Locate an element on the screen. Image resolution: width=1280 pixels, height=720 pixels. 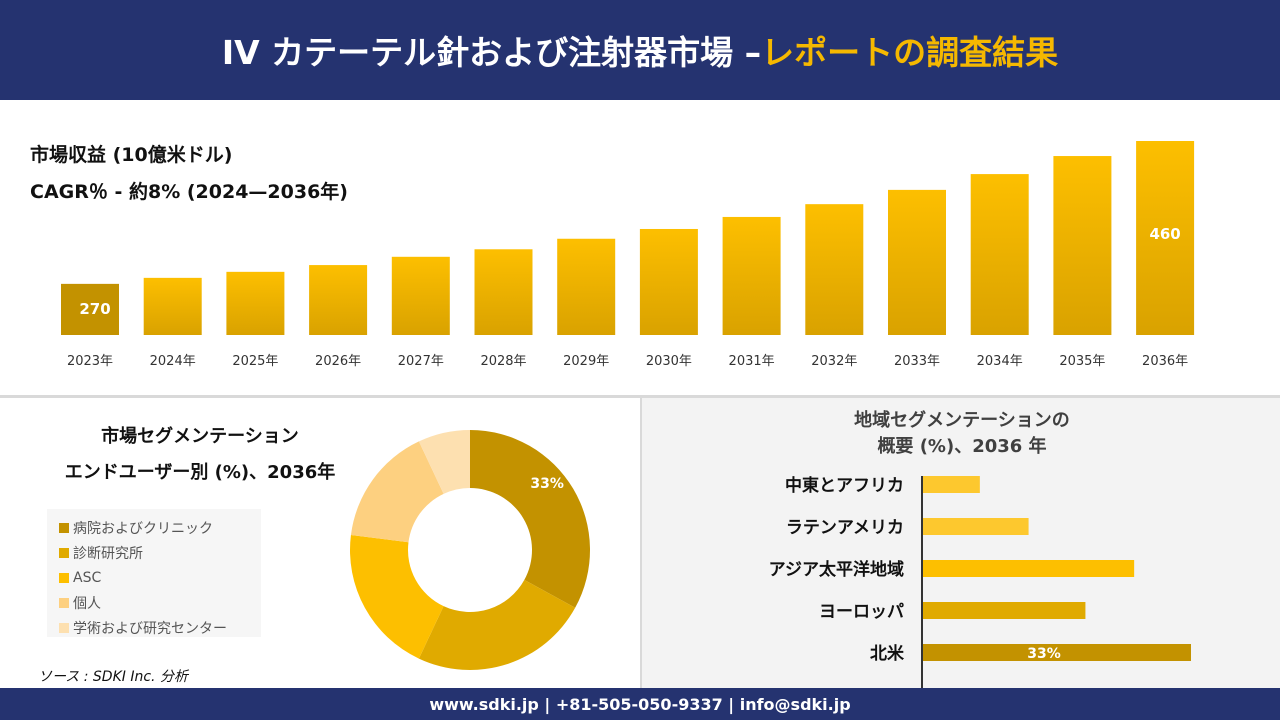
legend-label: 個人 is located at coordinates (87, 603).